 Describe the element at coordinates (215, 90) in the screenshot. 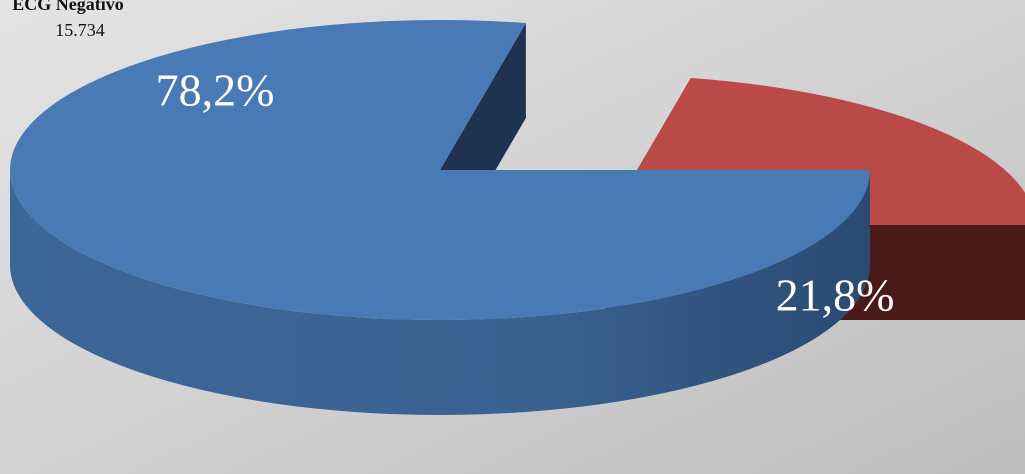

I see `value-label: 78,2%` at that location.